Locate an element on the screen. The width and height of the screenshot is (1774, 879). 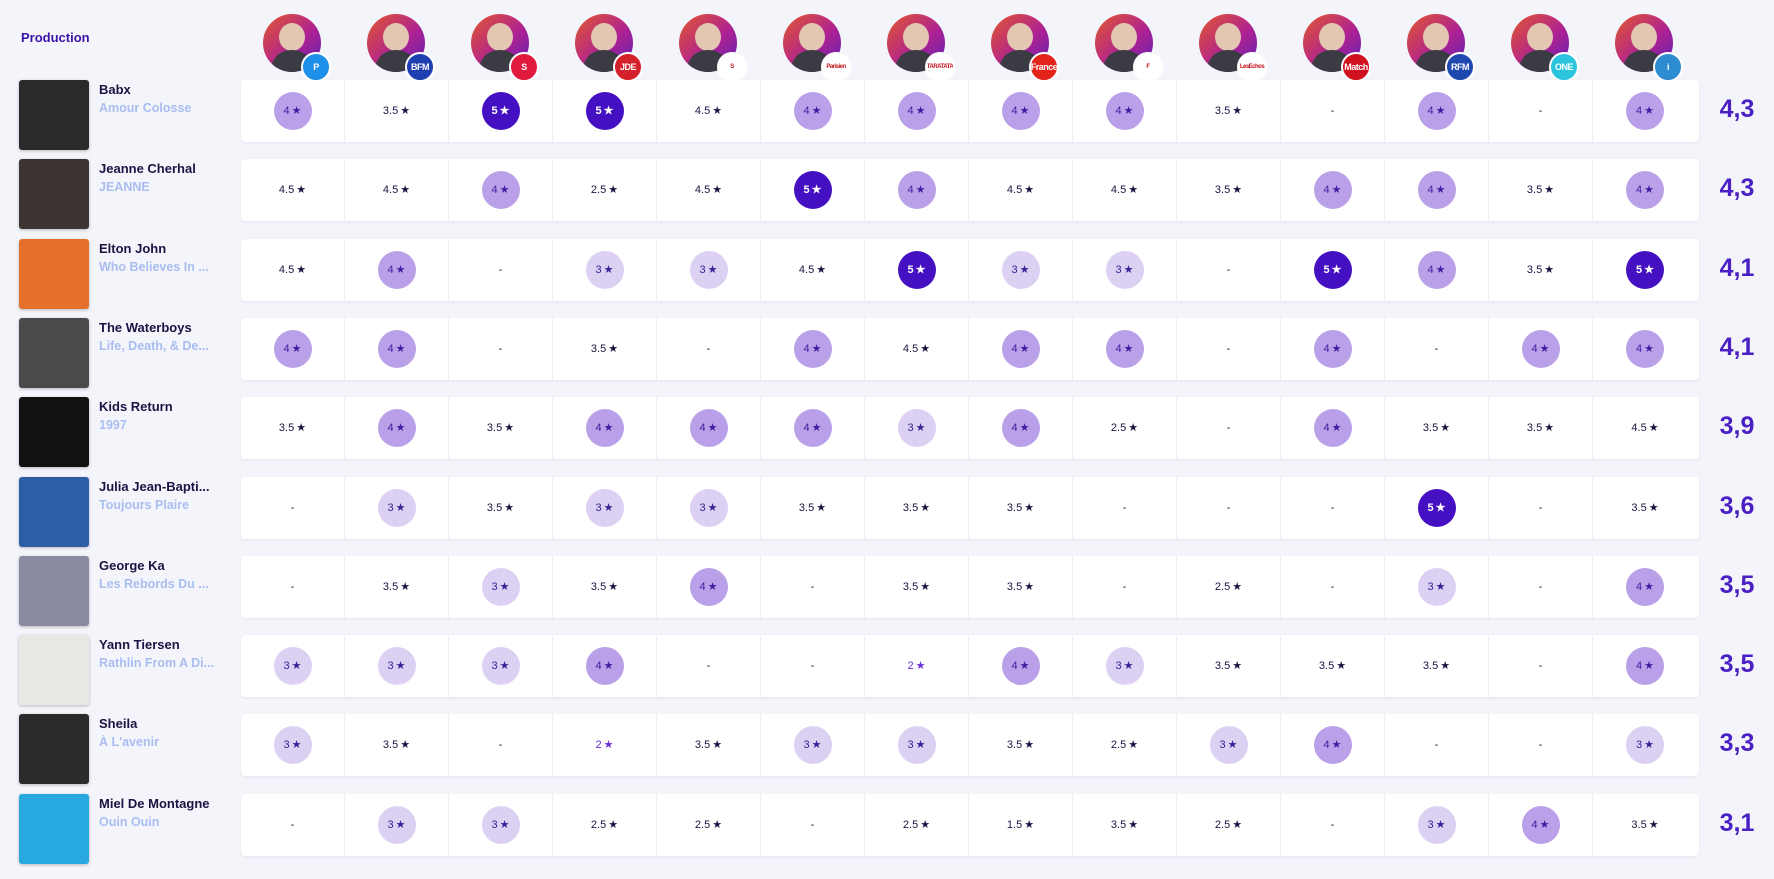
critic-14: i is located at coordinates (1645, 48).